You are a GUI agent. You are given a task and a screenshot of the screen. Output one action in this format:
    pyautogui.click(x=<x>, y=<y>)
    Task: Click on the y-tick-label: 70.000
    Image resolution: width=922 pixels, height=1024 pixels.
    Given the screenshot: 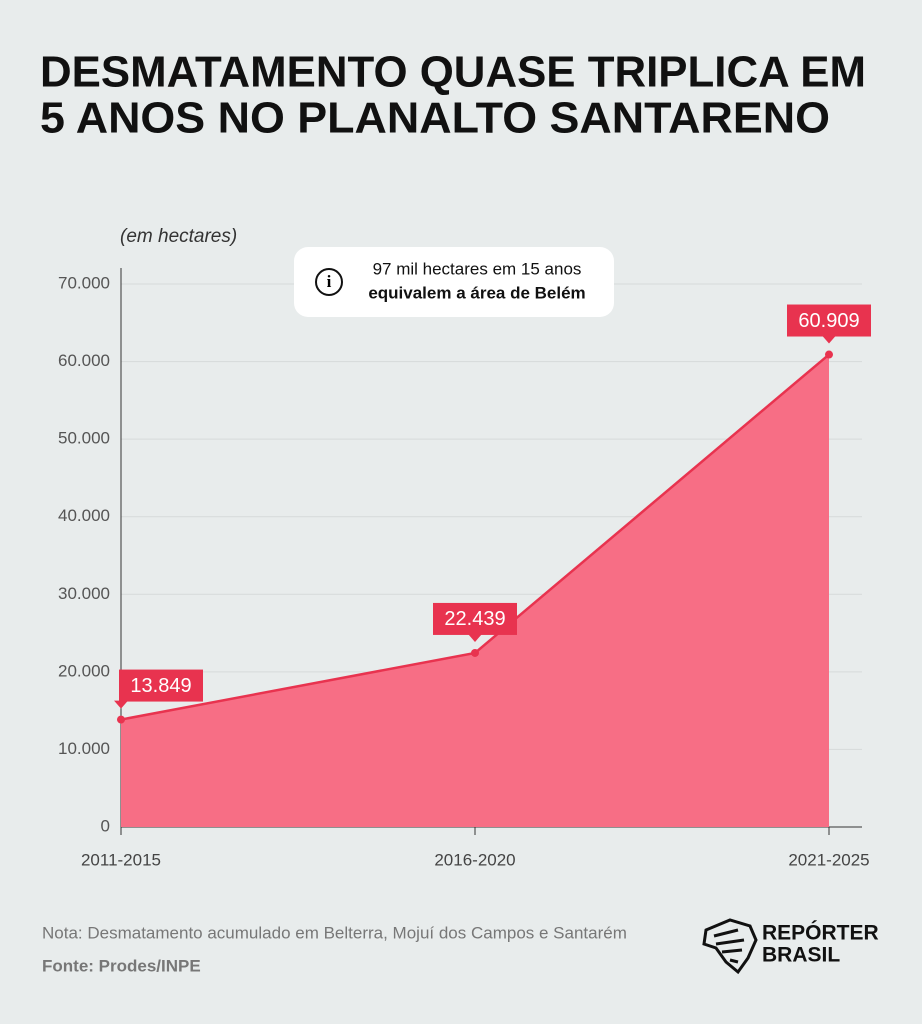 What is the action you would take?
    pyautogui.click(x=84, y=282)
    